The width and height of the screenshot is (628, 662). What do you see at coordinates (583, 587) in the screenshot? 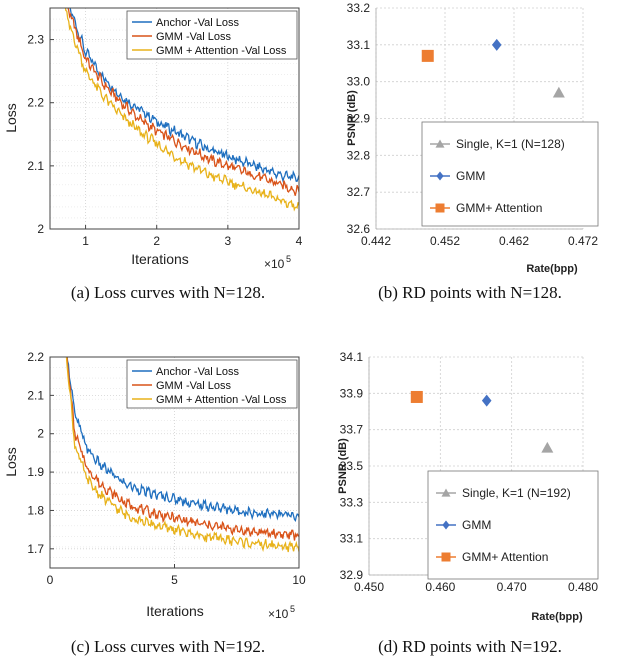
I see `x-tick-label: 0.480` at bounding box center [583, 587].